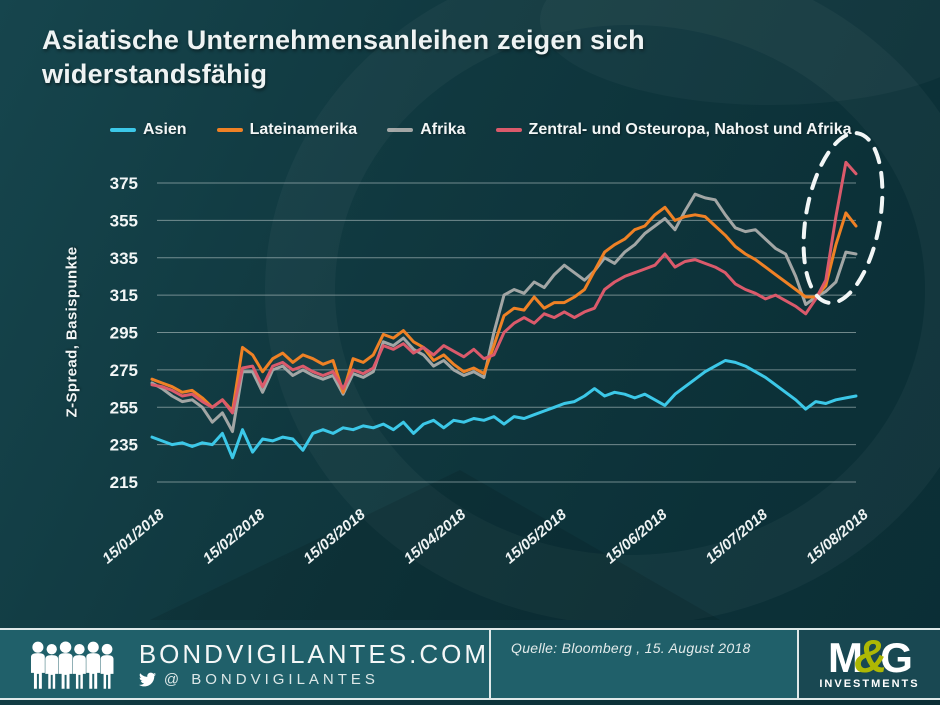 Image resolution: width=940 pixels, height=705 pixels. I want to click on source-label: Quelle: Bloomberg , 15. August 2018, so click(631, 648).